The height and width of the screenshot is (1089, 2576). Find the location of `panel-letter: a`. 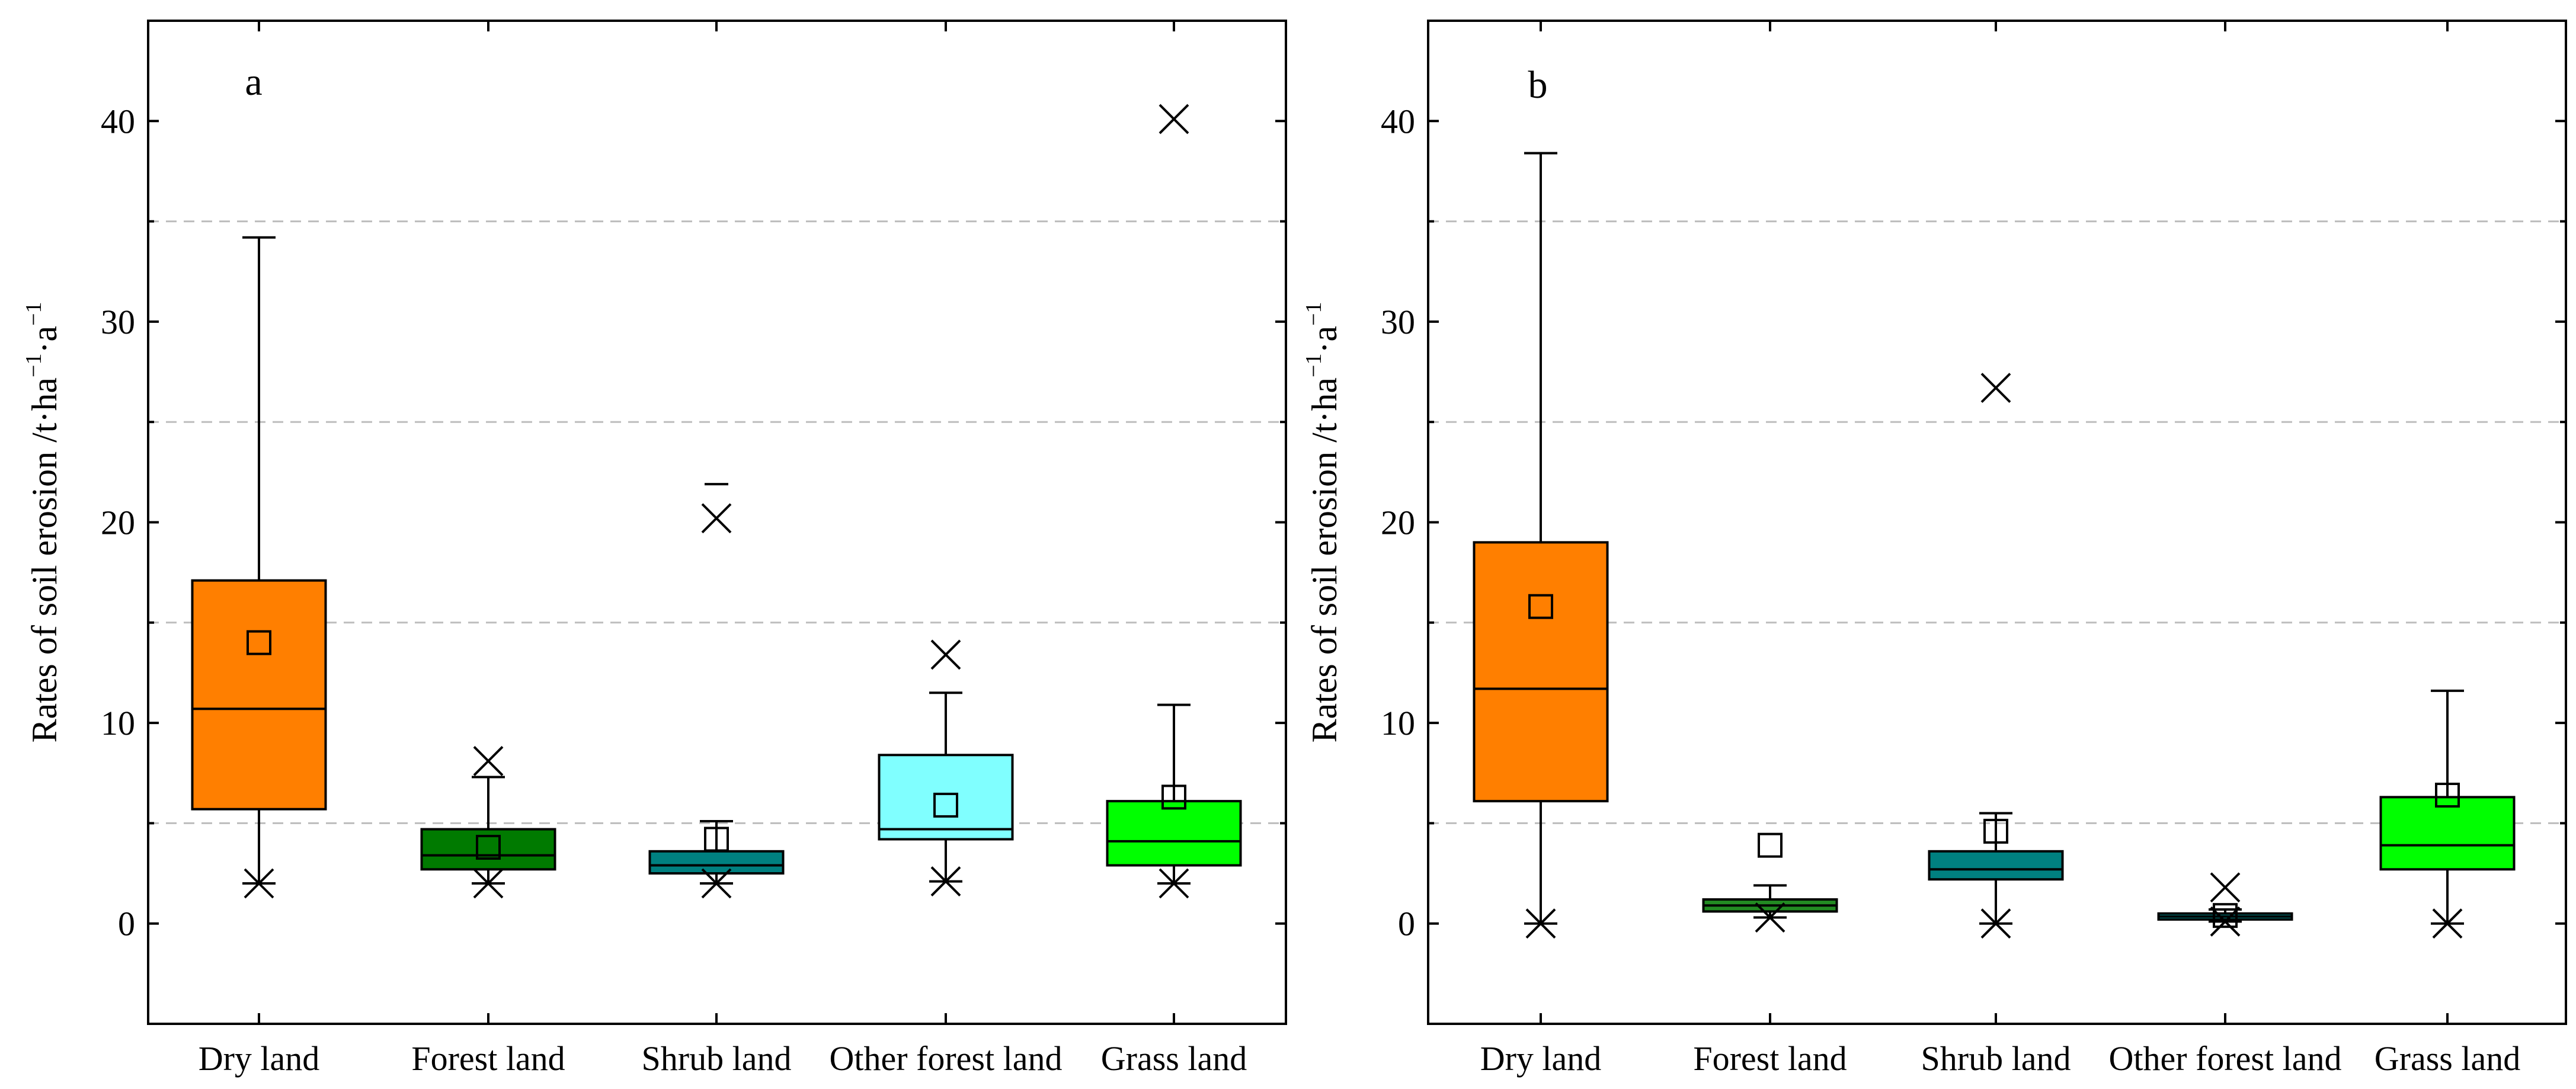

panel-letter: a is located at coordinates (253, 82).